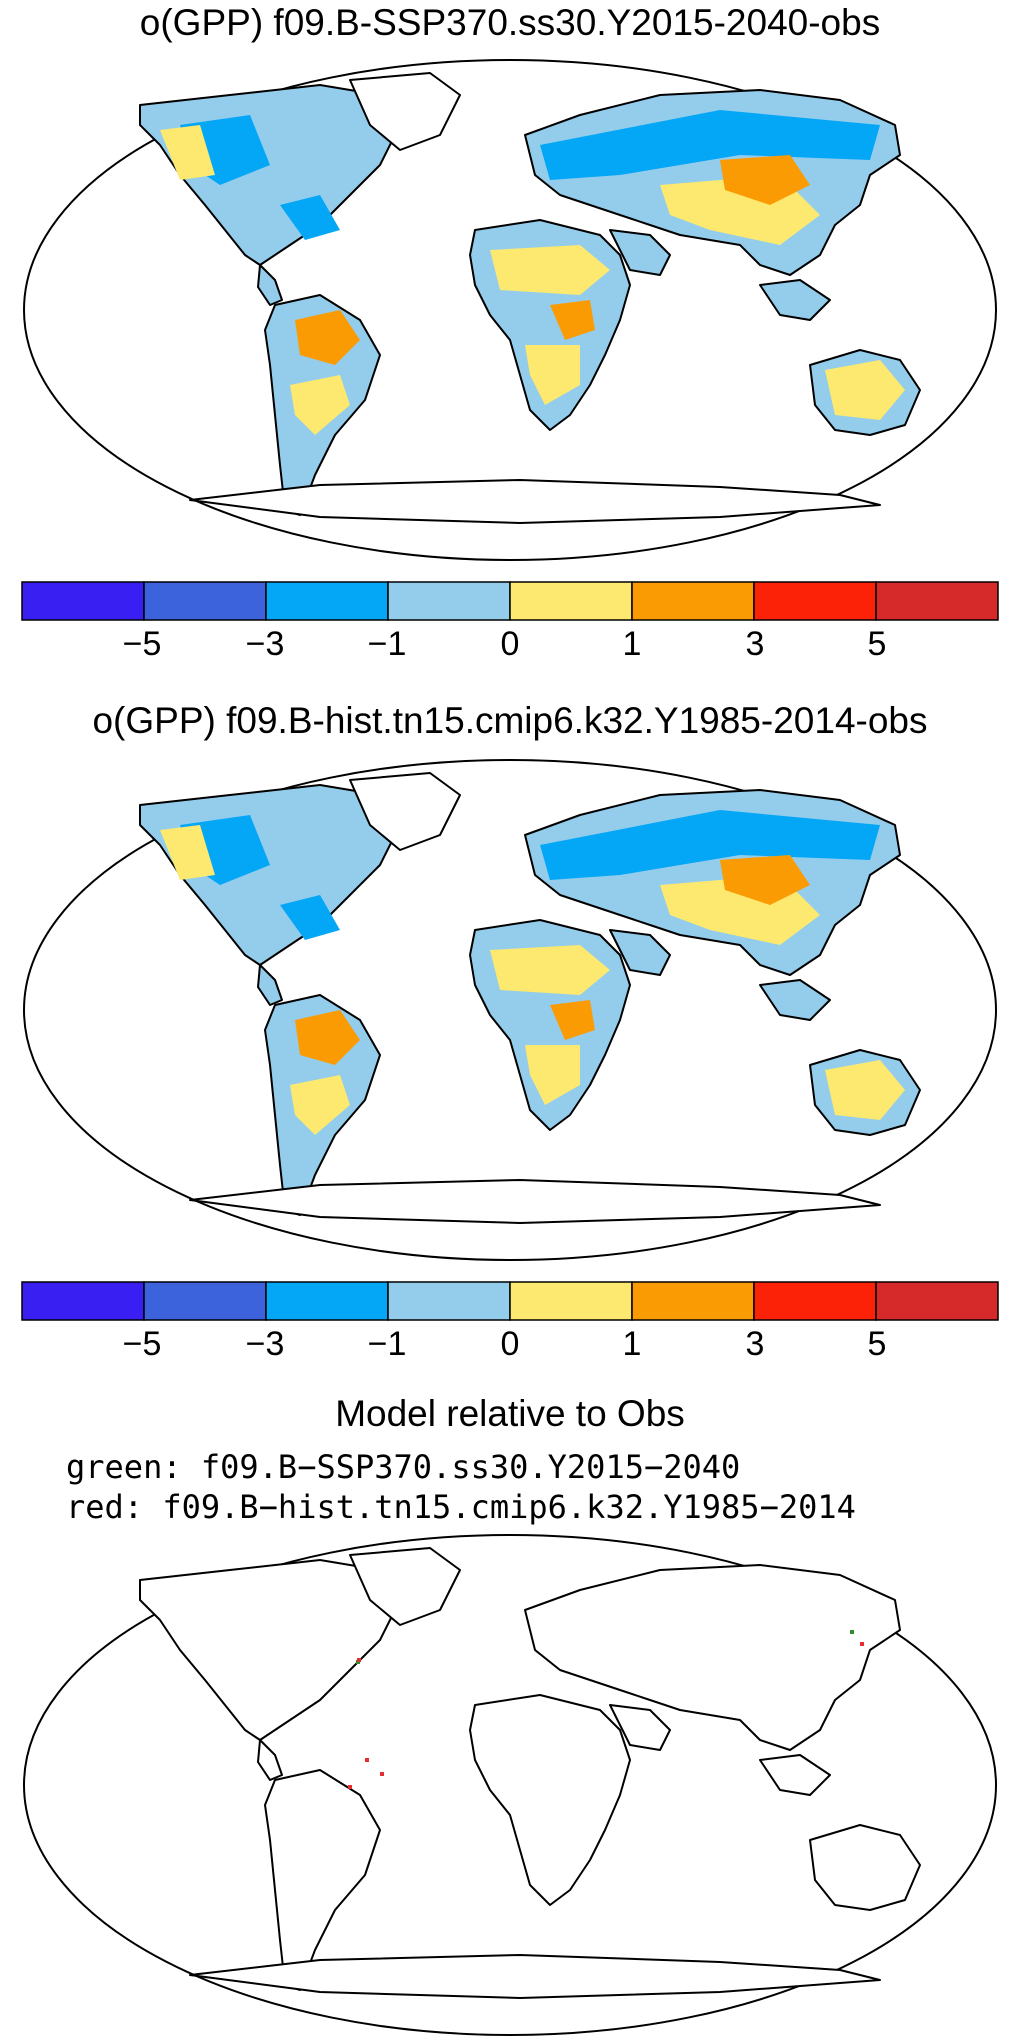 This screenshot has width=1020, height=2040. Describe the element at coordinates (755, 1344) in the screenshot. I see `panel2-tick: 3` at that location.